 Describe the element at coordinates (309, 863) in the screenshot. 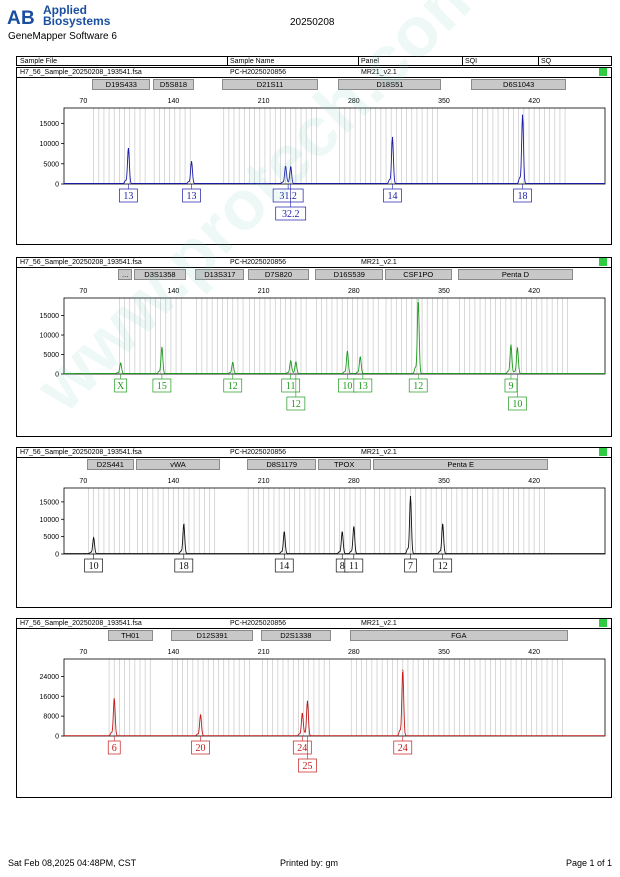

I see `footer-printed-by: Printed by: gm` at that location.